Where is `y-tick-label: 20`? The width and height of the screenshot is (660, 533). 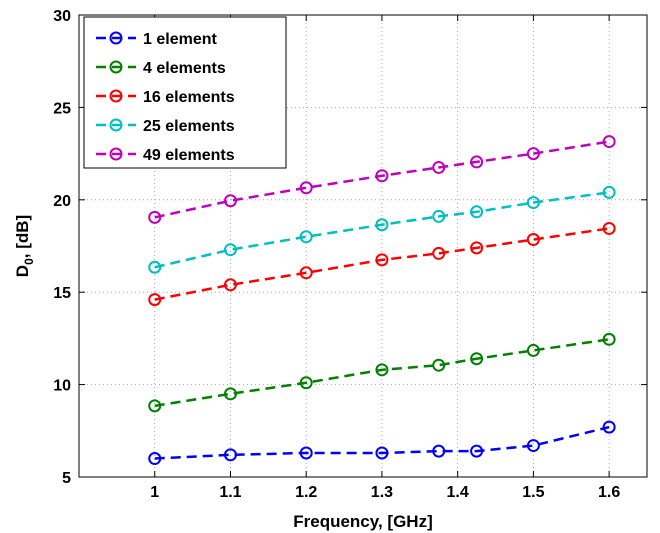 y-tick-label: 20 is located at coordinates (62, 201).